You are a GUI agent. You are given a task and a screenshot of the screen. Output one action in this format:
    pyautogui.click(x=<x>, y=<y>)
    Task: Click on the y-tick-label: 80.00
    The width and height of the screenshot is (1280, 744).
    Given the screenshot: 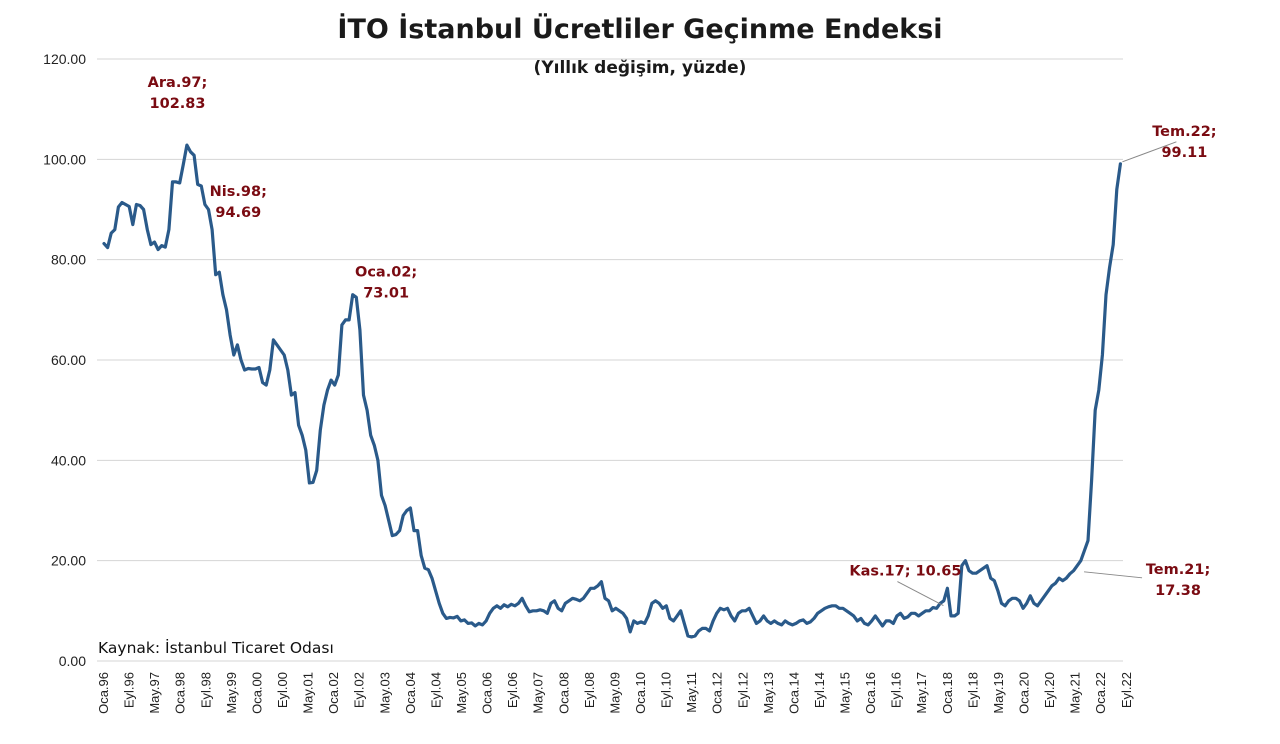 What is the action you would take?
    pyautogui.click(x=68, y=260)
    